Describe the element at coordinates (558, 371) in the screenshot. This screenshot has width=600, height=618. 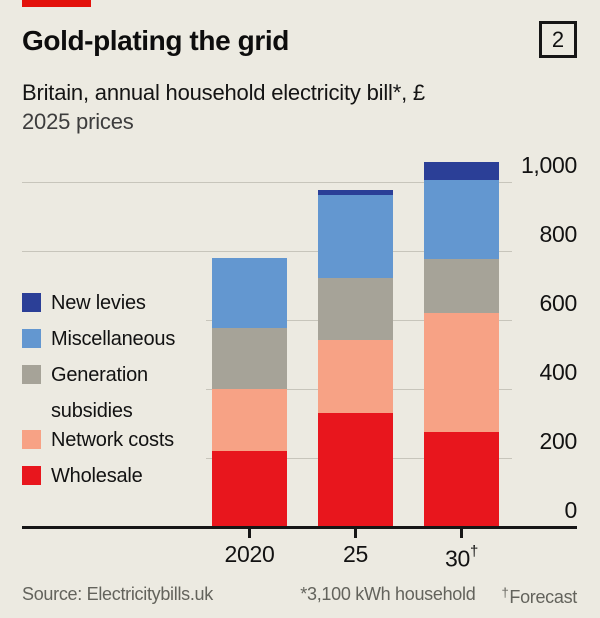
I see `y-axis-label-400: 400` at that location.